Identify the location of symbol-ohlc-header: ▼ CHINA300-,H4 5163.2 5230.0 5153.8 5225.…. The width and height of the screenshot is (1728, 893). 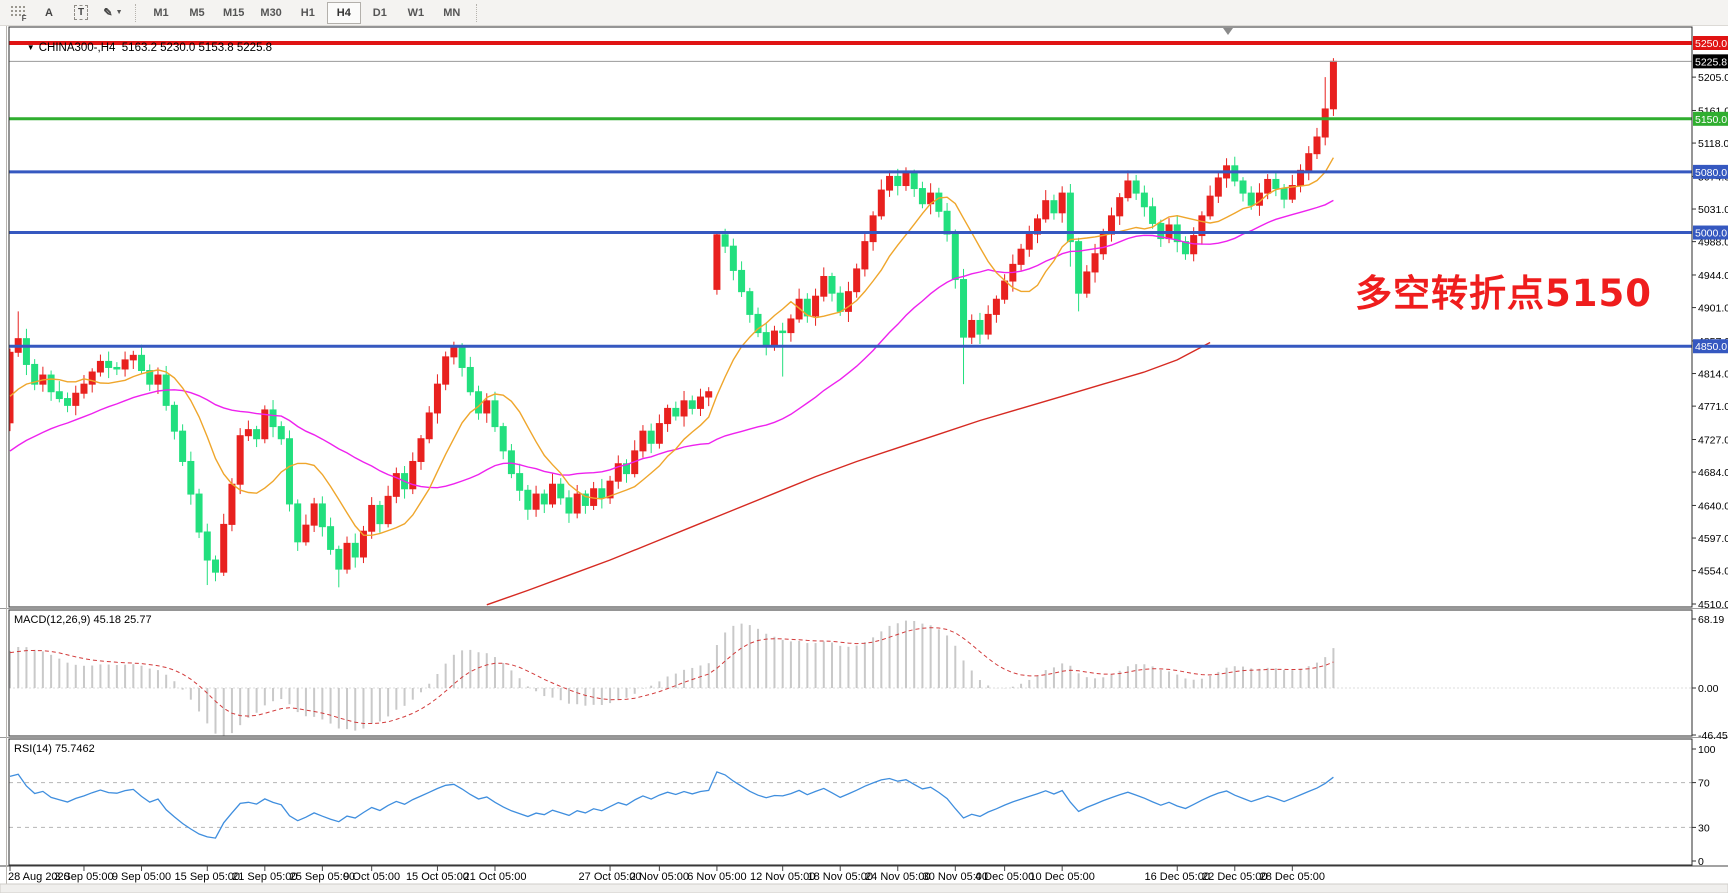
(143, 48).